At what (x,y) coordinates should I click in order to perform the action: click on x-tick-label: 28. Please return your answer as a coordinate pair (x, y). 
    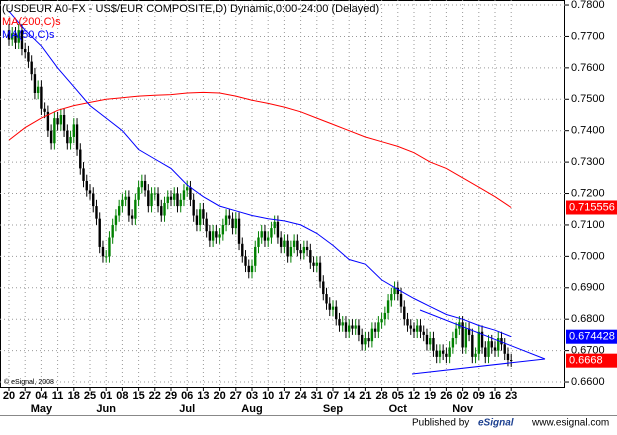
    Looking at the image, I should click on (381, 396).